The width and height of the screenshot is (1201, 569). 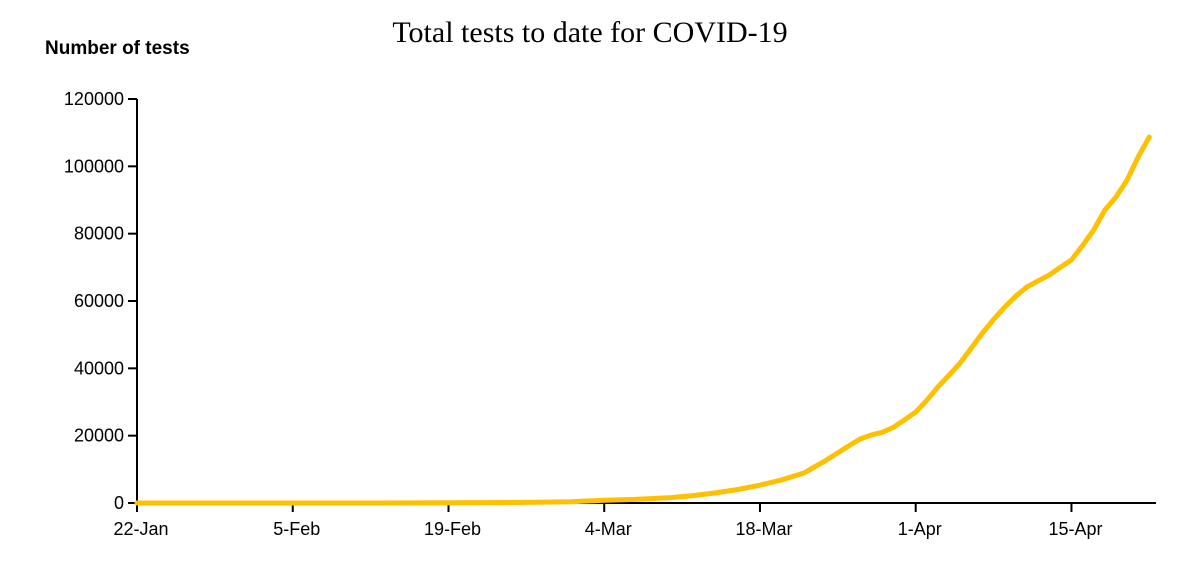 What do you see at coordinates (94, 166) in the screenshot?
I see `y-tick-label: 100000` at bounding box center [94, 166].